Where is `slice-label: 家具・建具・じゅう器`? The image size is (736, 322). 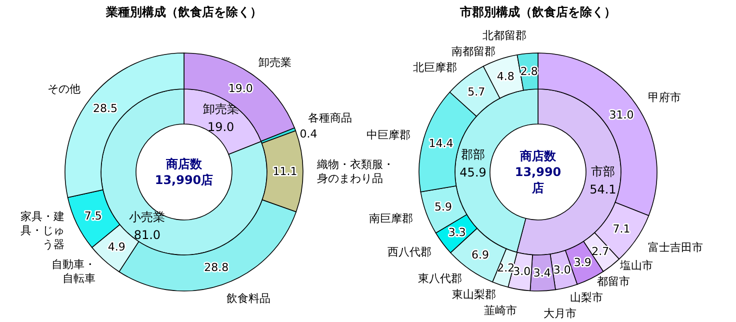
slice-label: 家具・建具・じゅう器 is located at coordinates (42, 230).